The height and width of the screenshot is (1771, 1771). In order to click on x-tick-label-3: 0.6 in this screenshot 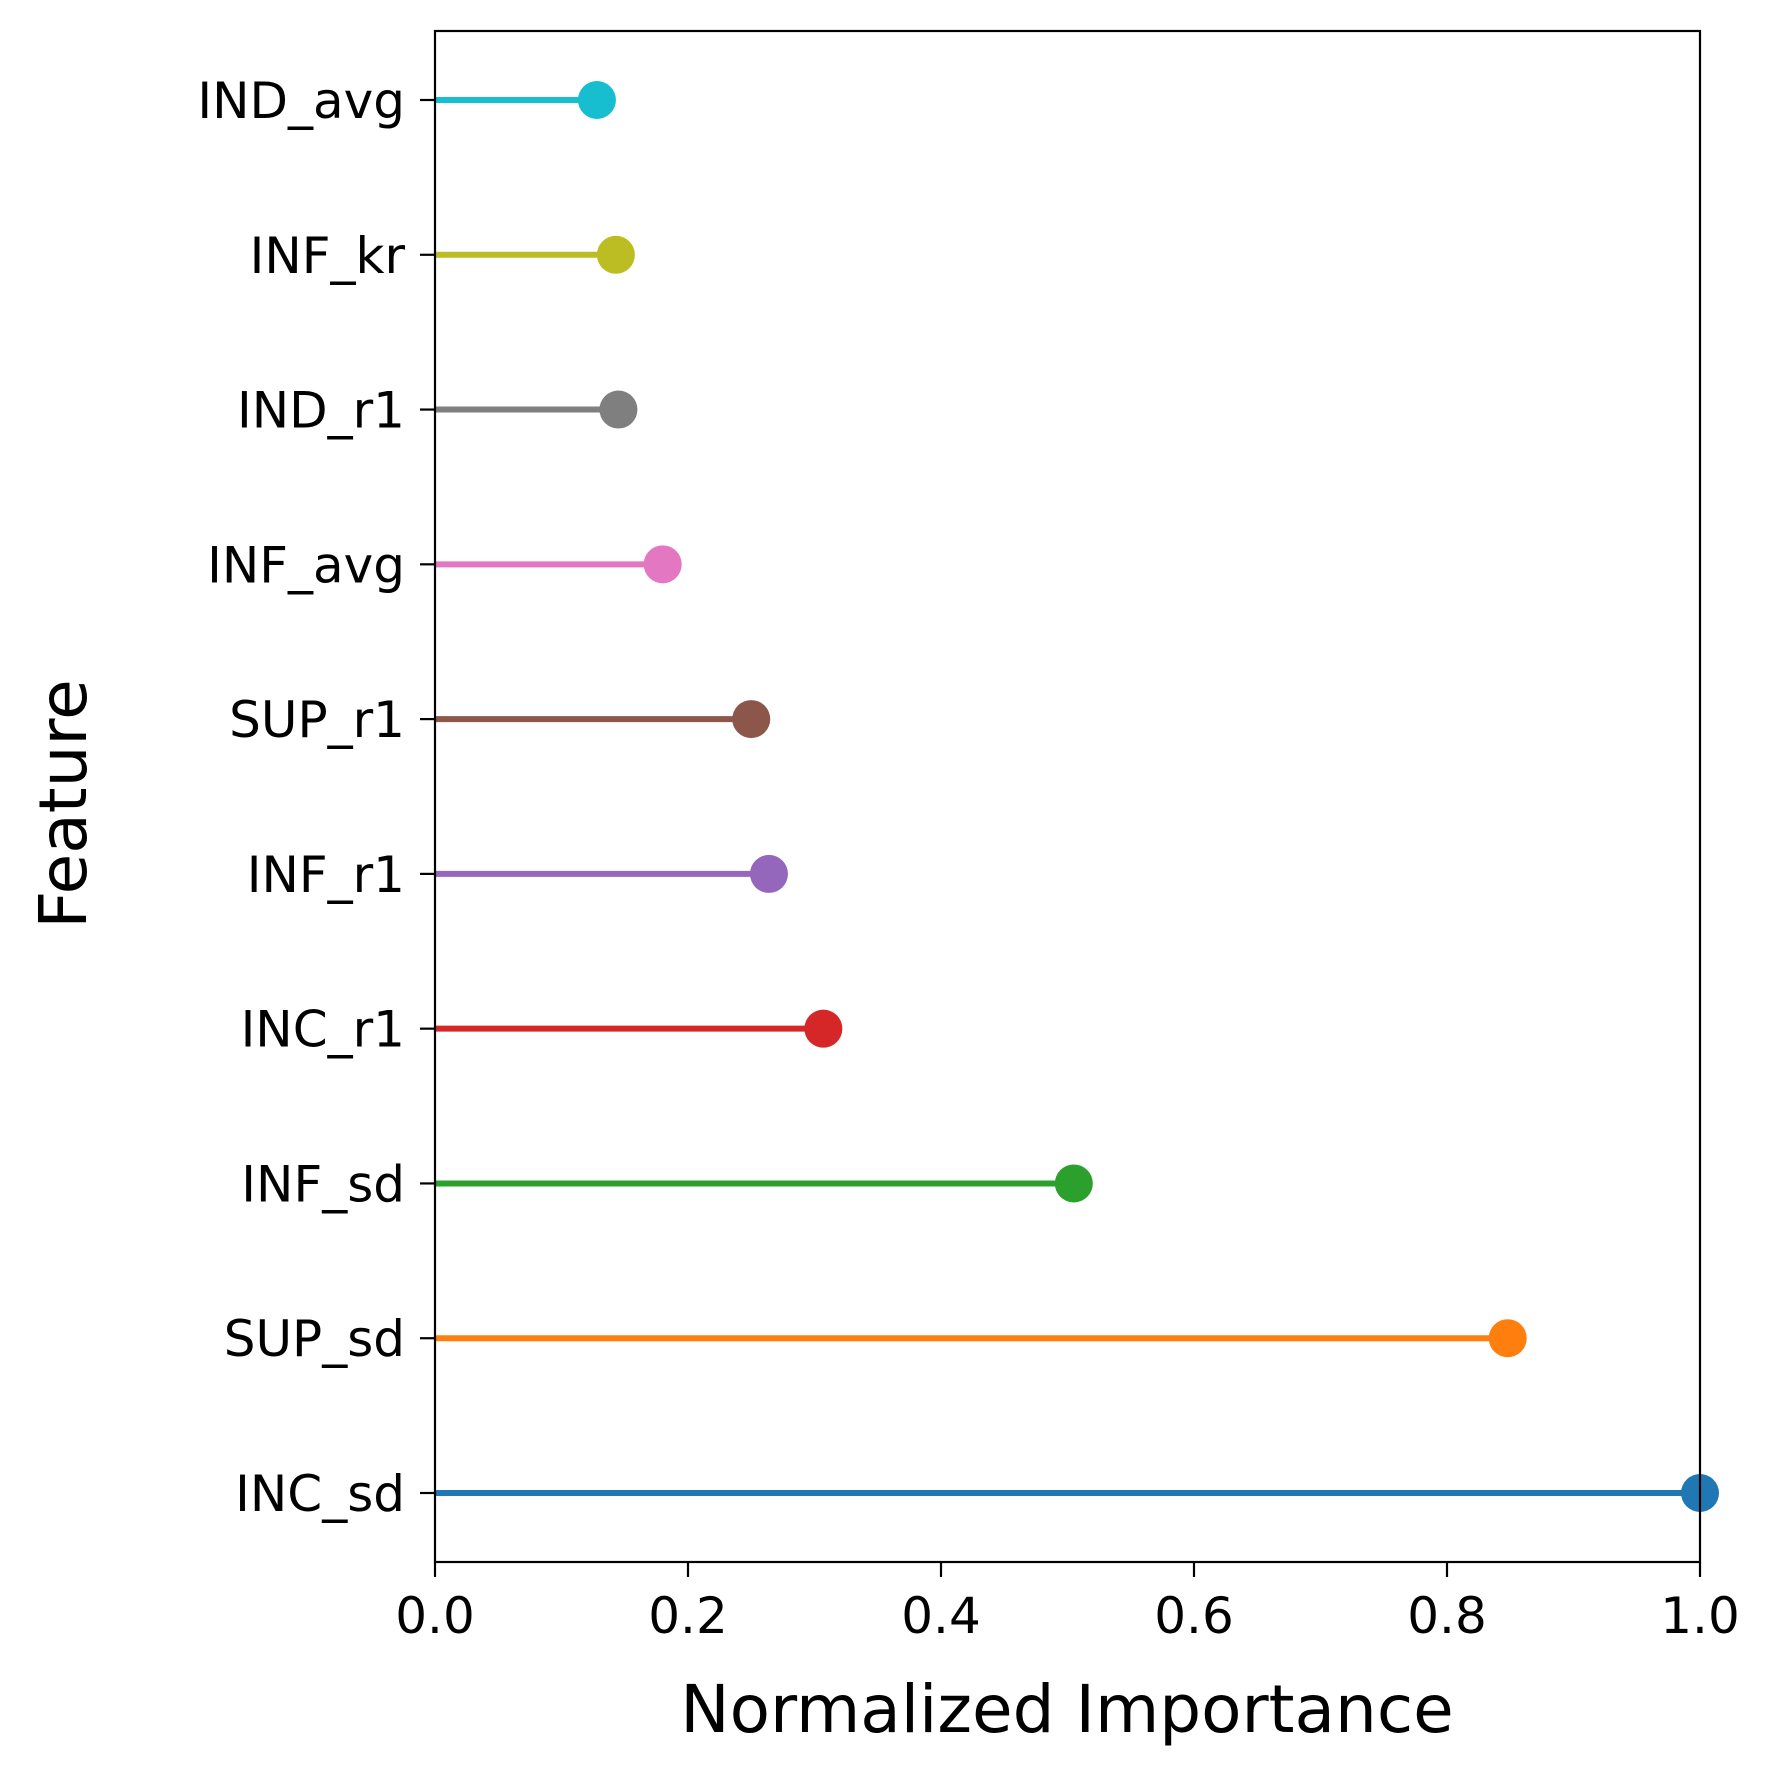, I will do `click(1194, 1616)`.